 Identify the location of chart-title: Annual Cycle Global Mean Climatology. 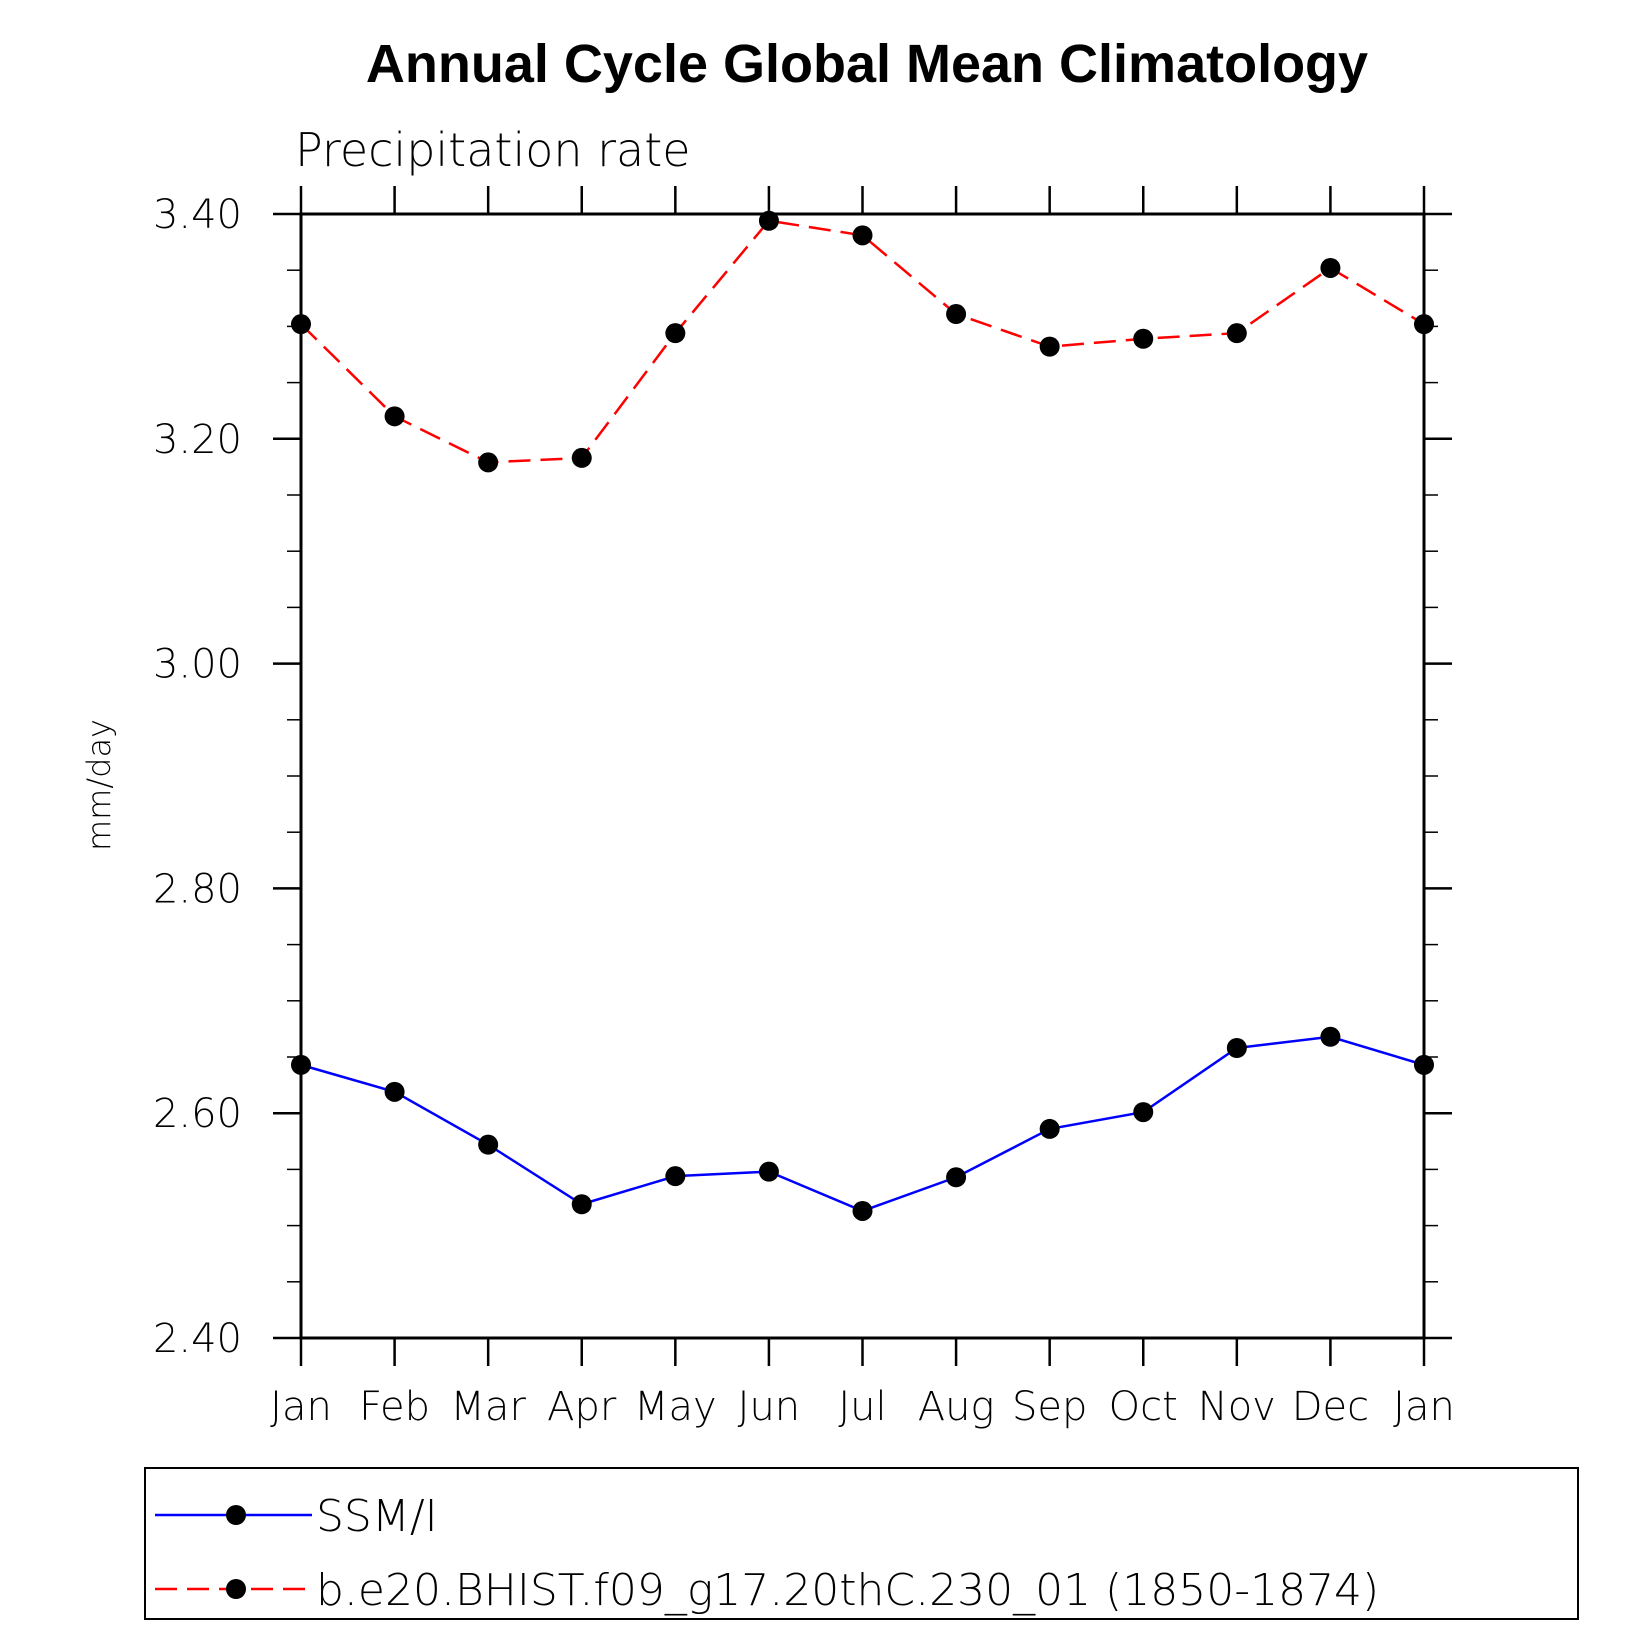
(867, 64).